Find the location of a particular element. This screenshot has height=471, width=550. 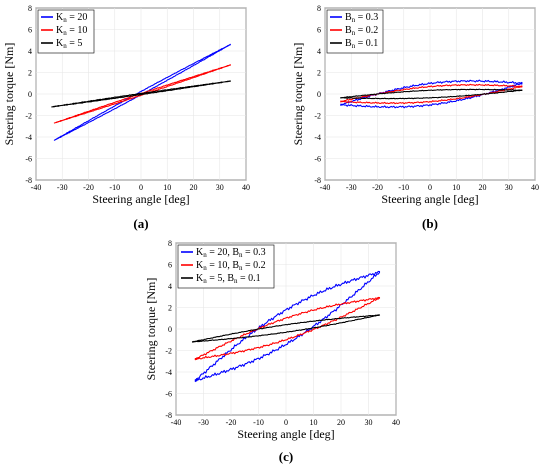

legend-label: Bn = 0.2 is located at coordinates (361, 31).